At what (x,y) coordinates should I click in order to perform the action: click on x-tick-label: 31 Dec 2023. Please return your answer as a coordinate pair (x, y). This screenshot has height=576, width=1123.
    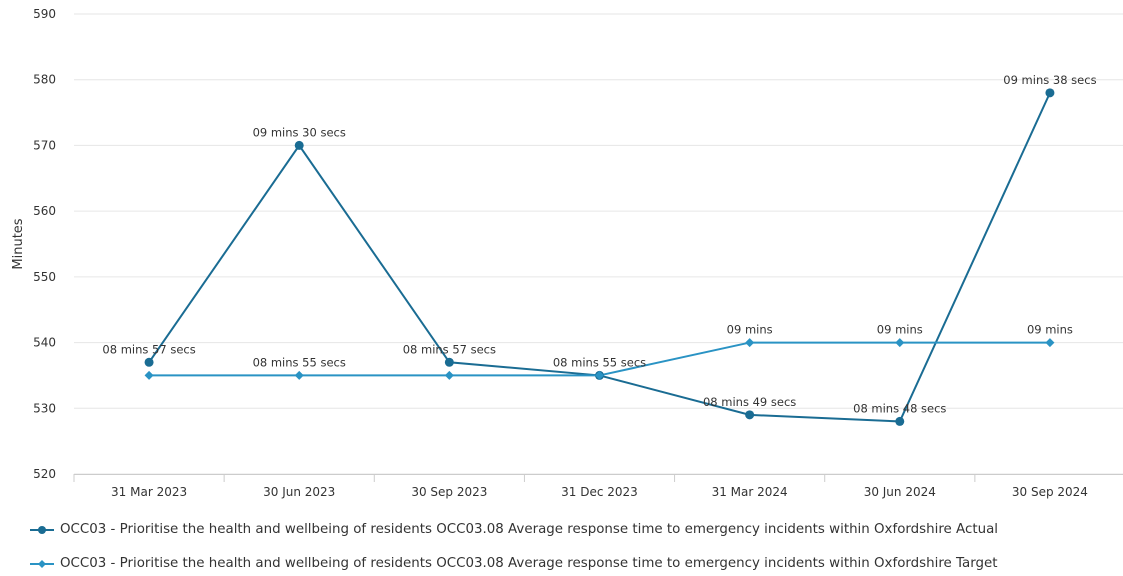
    Looking at the image, I should click on (599, 492).